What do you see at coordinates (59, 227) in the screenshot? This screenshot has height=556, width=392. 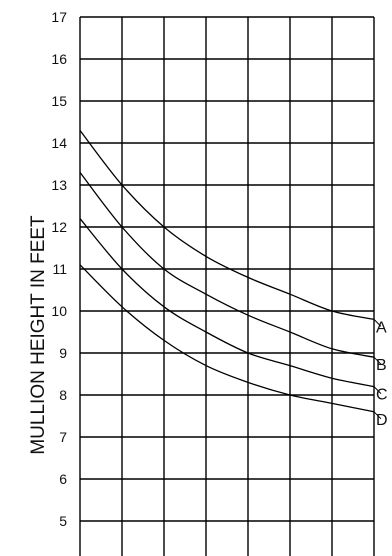 I see `y-tick-label: 12` at bounding box center [59, 227].